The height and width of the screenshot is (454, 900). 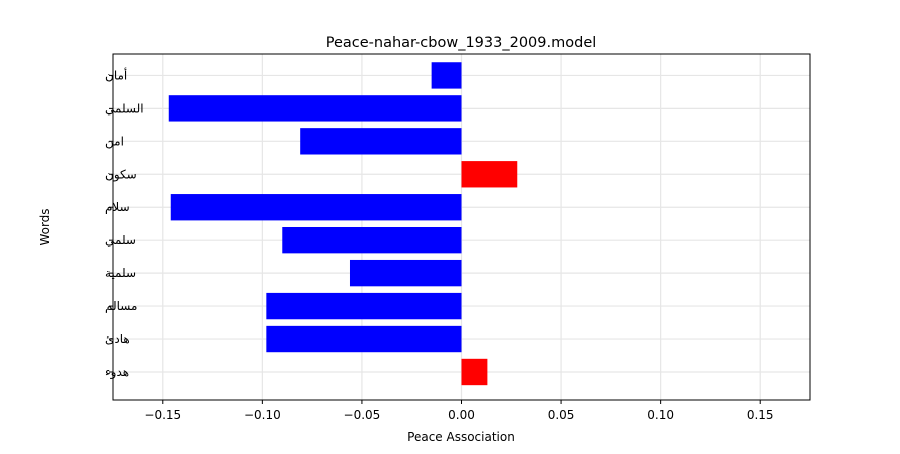 What do you see at coordinates (461, 43) in the screenshot?
I see `chart-title: Peace-nahar-cbow_1933_2009.model` at bounding box center [461, 43].